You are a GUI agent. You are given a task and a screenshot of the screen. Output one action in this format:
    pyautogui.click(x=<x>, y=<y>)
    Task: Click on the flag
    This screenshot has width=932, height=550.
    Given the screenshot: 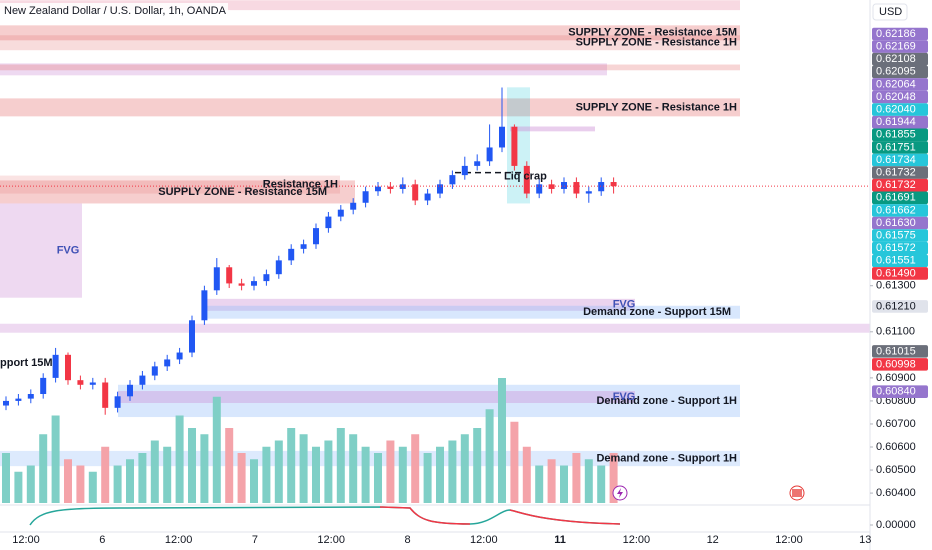 What is the action you would take?
    pyautogui.click(x=797, y=493)
    